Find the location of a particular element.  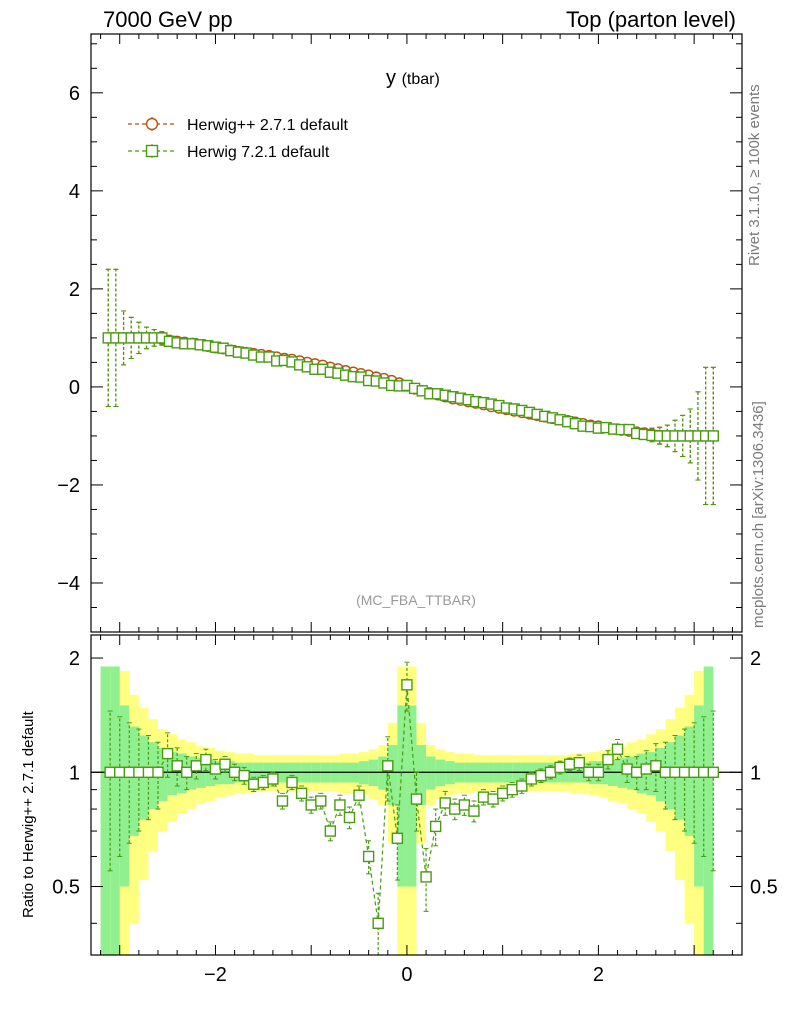

legend-label: Herwig++ 2.7.1 default is located at coordinates (268, 125).